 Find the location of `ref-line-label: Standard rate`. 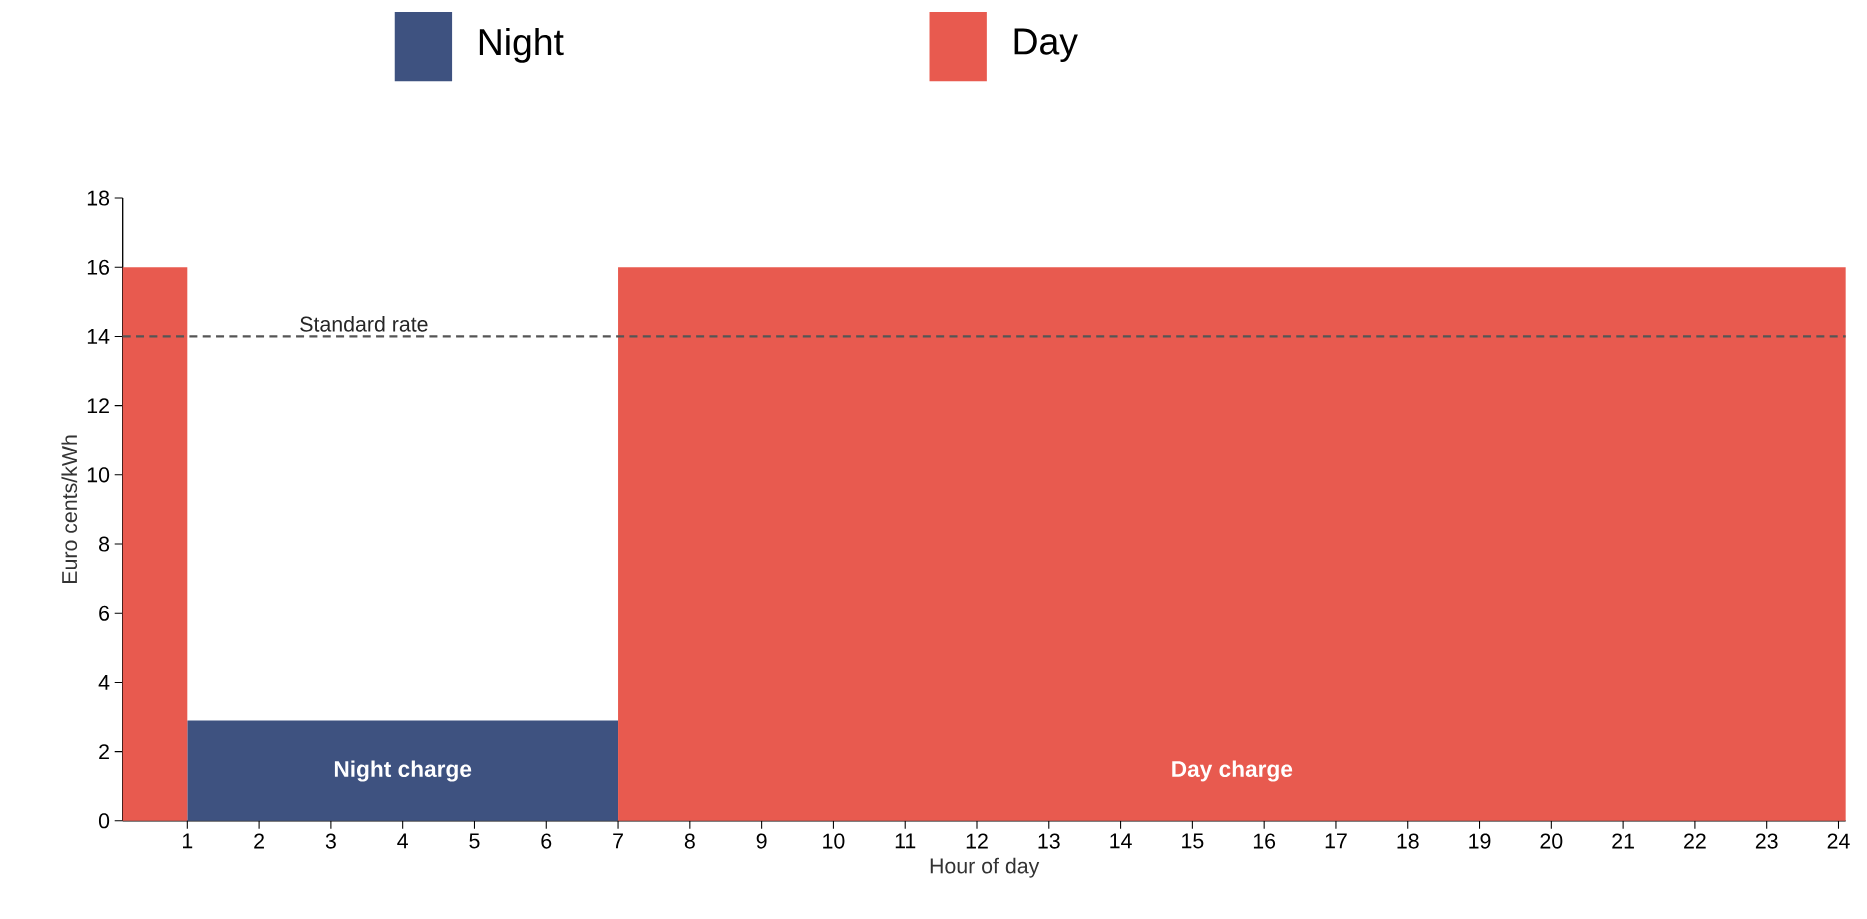

ref-line-label: Standard rate is located at coordinates (364, 324).